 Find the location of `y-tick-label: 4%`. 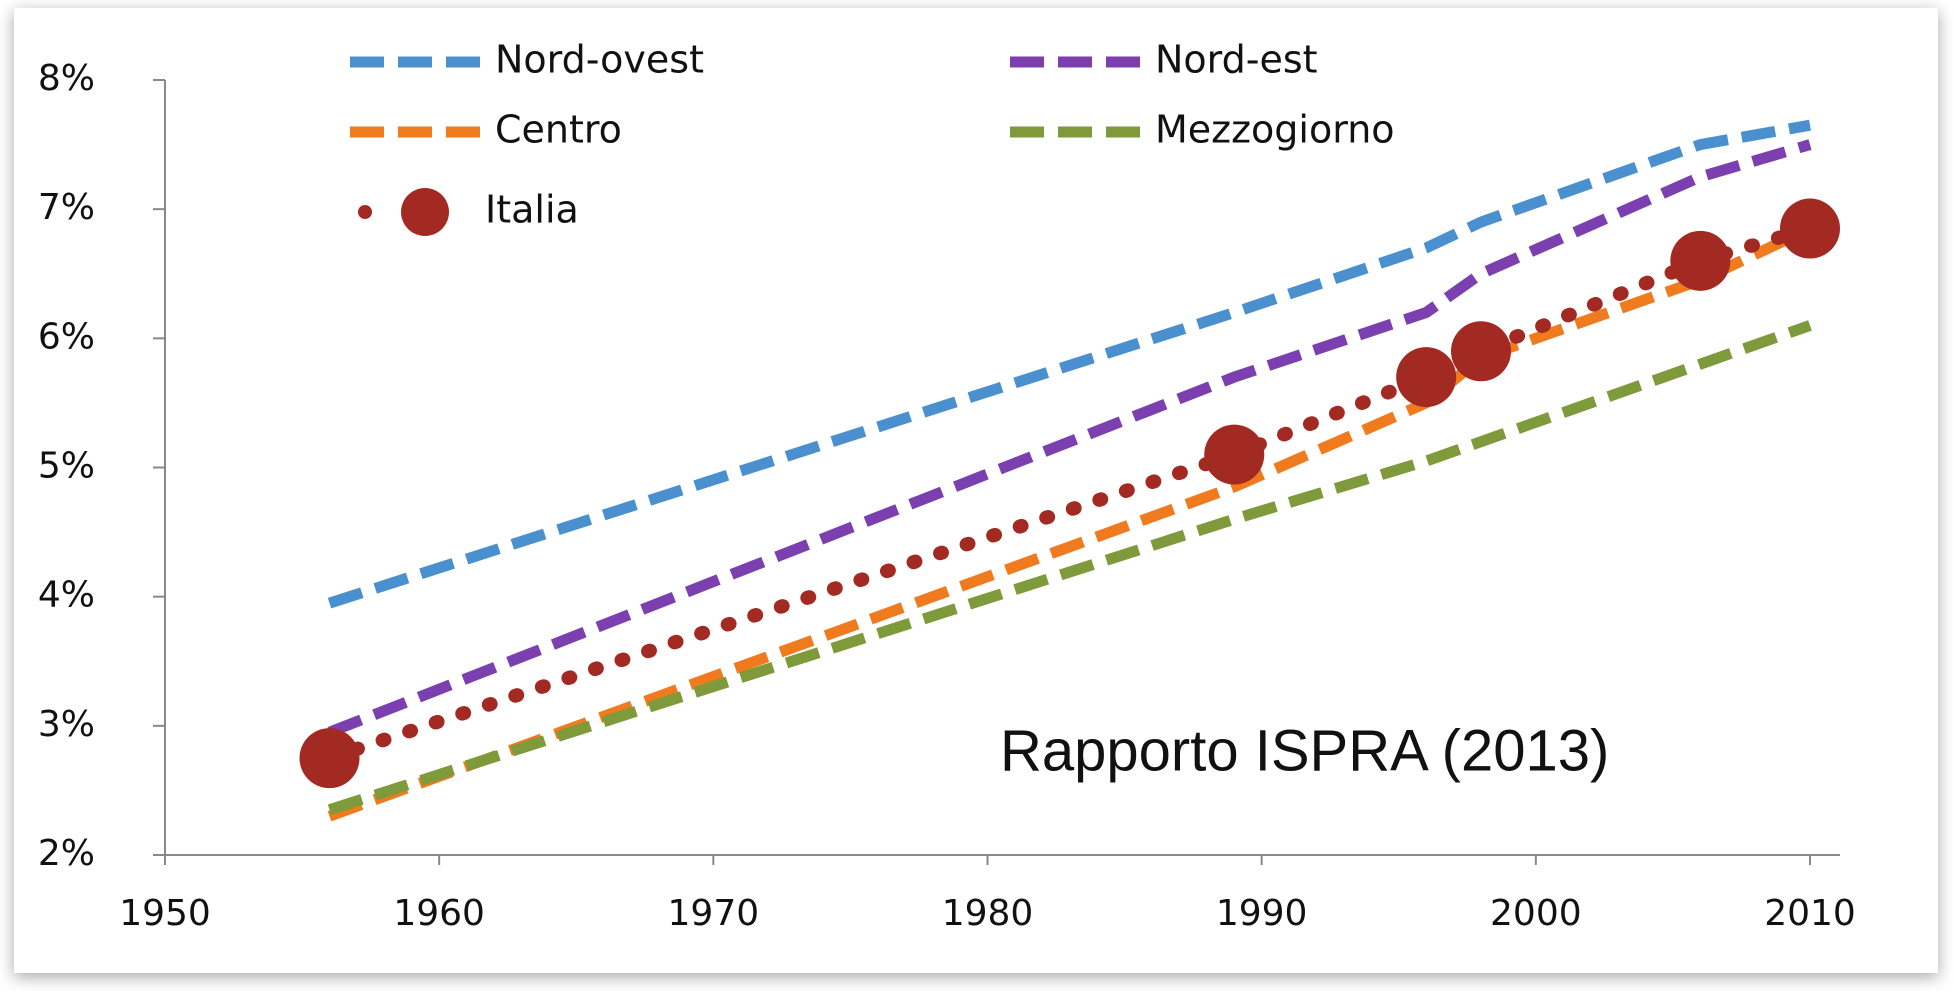

y-tick-label: 4% is located at coordinates (66, 595).